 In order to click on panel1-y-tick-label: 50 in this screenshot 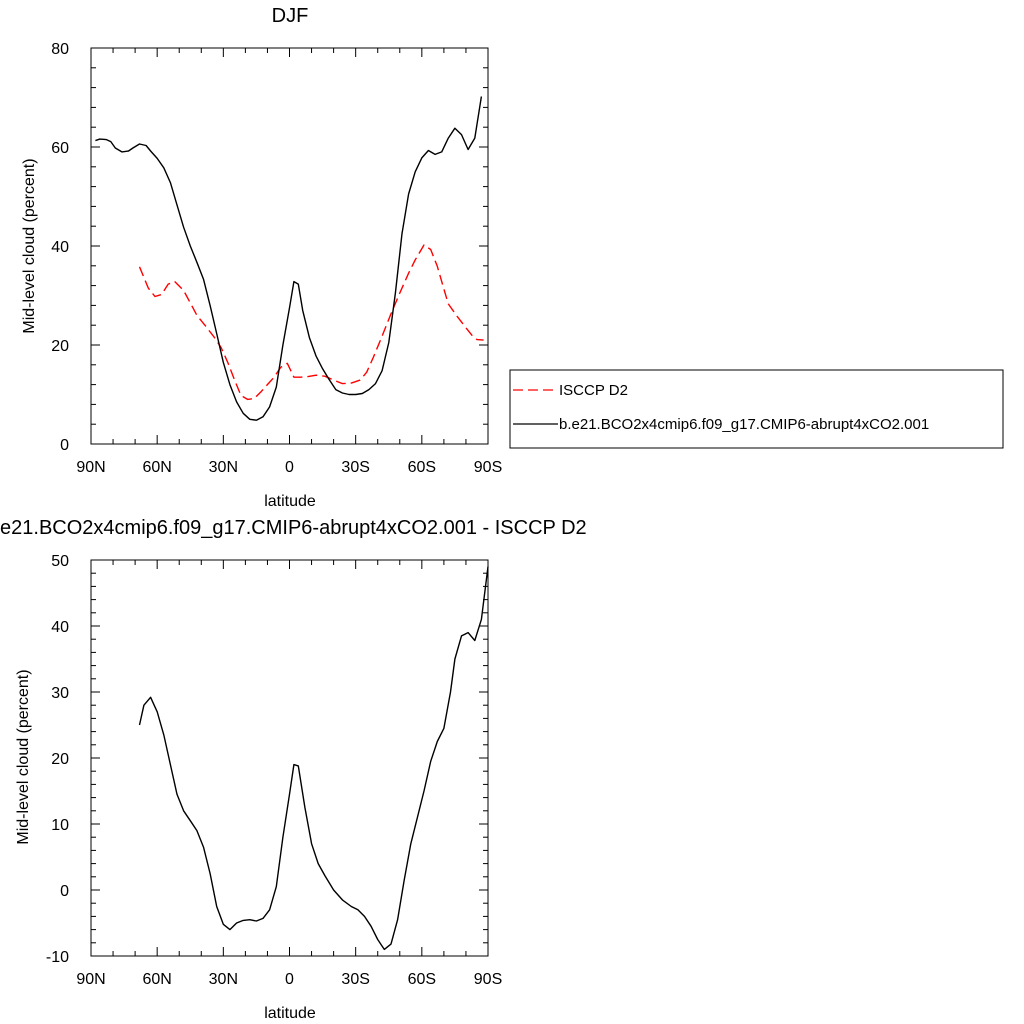, I will do `click(60, 561)`.